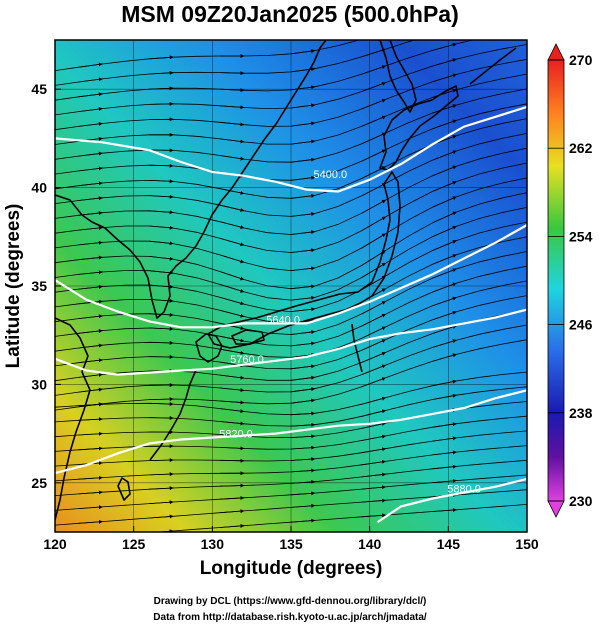  Describe the element at coordinates (39, 89) in the screenshot. I see `y-tick-label: 45` at that location.